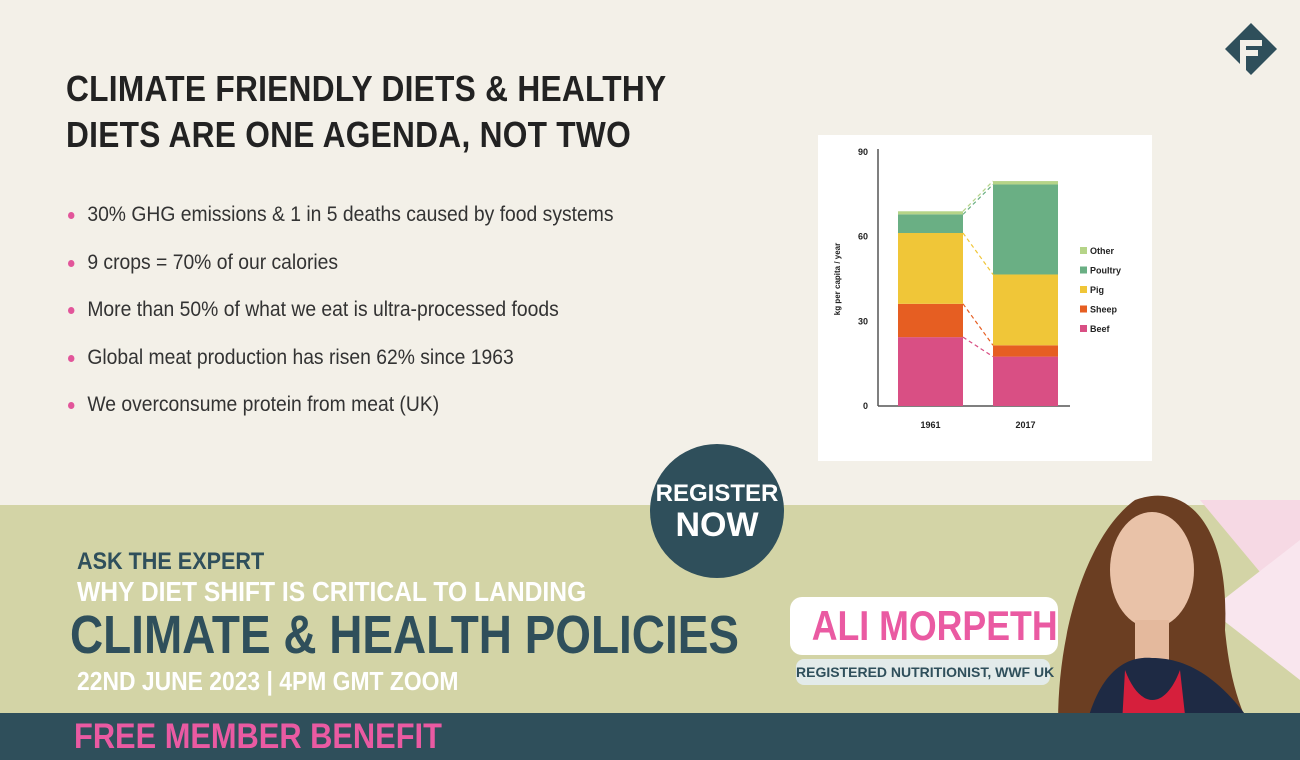 The image size is (1300, 760). Describe the element at coordinates (341, 275) in the screenshot. I see `list-item: 9 crops = 70% of our calories` at that location.